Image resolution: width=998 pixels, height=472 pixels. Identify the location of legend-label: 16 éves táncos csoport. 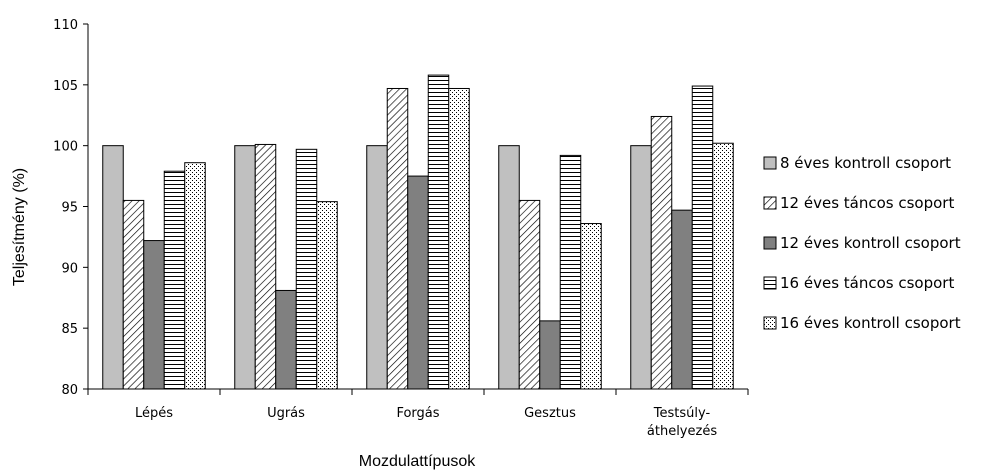
(867, 283).